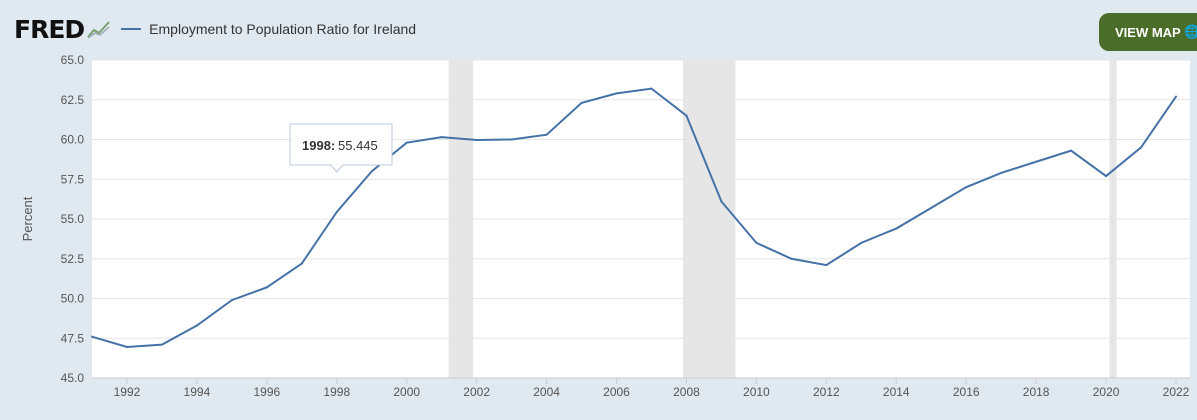  I want to click on x-tick-label: 2012, so click(826, 392).